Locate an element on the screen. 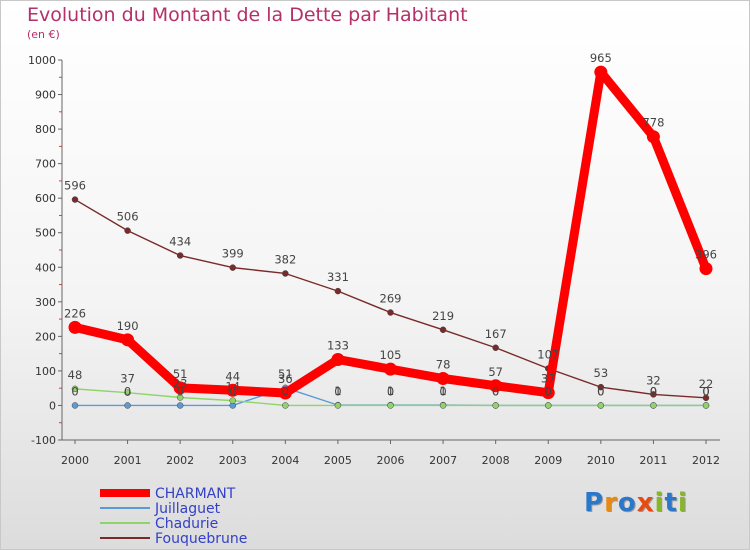 The image size is (750, 550). y-tick-label: 800 is located at coordinates (45, 129).